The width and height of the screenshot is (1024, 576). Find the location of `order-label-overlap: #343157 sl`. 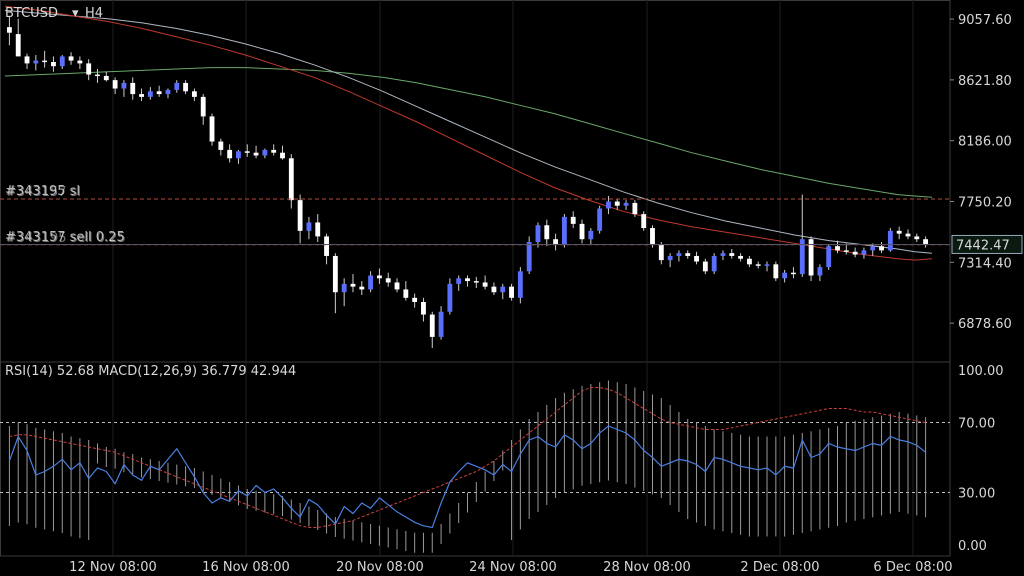

order-label-overlap: #343157 sl is located at coordinates (43, 192).